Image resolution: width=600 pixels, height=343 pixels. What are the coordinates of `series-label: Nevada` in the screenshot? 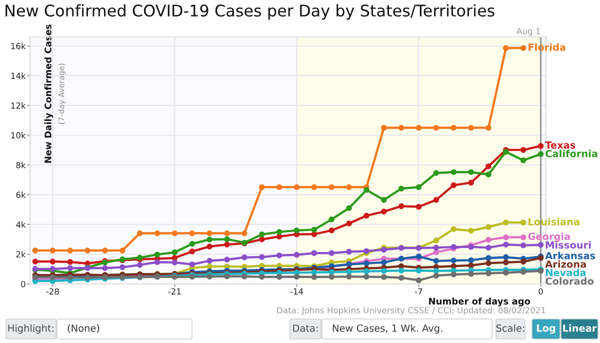 It's located at (566, 272).